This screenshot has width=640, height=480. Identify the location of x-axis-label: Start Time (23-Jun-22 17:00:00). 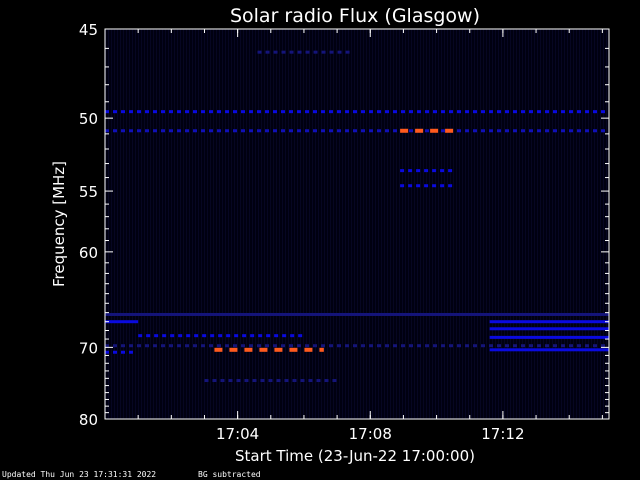
(355, 456).